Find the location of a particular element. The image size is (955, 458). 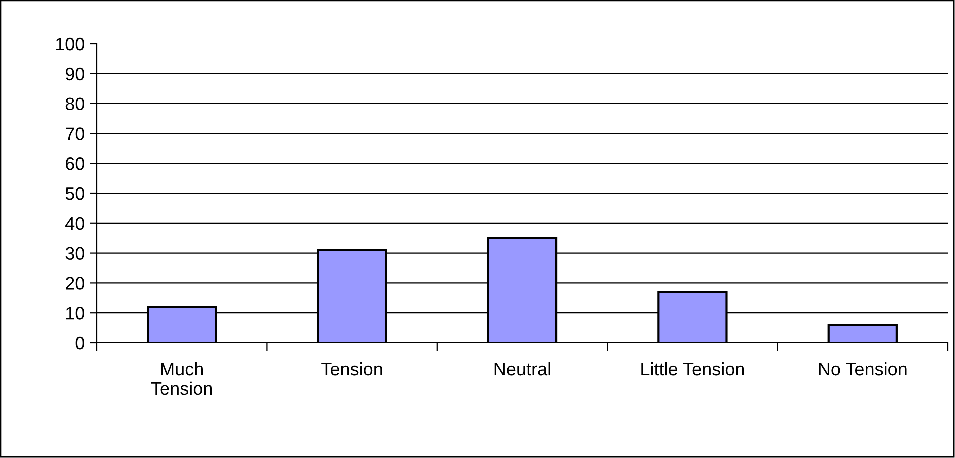

y-tick-label: 0 is located at coordinates (80, 343).